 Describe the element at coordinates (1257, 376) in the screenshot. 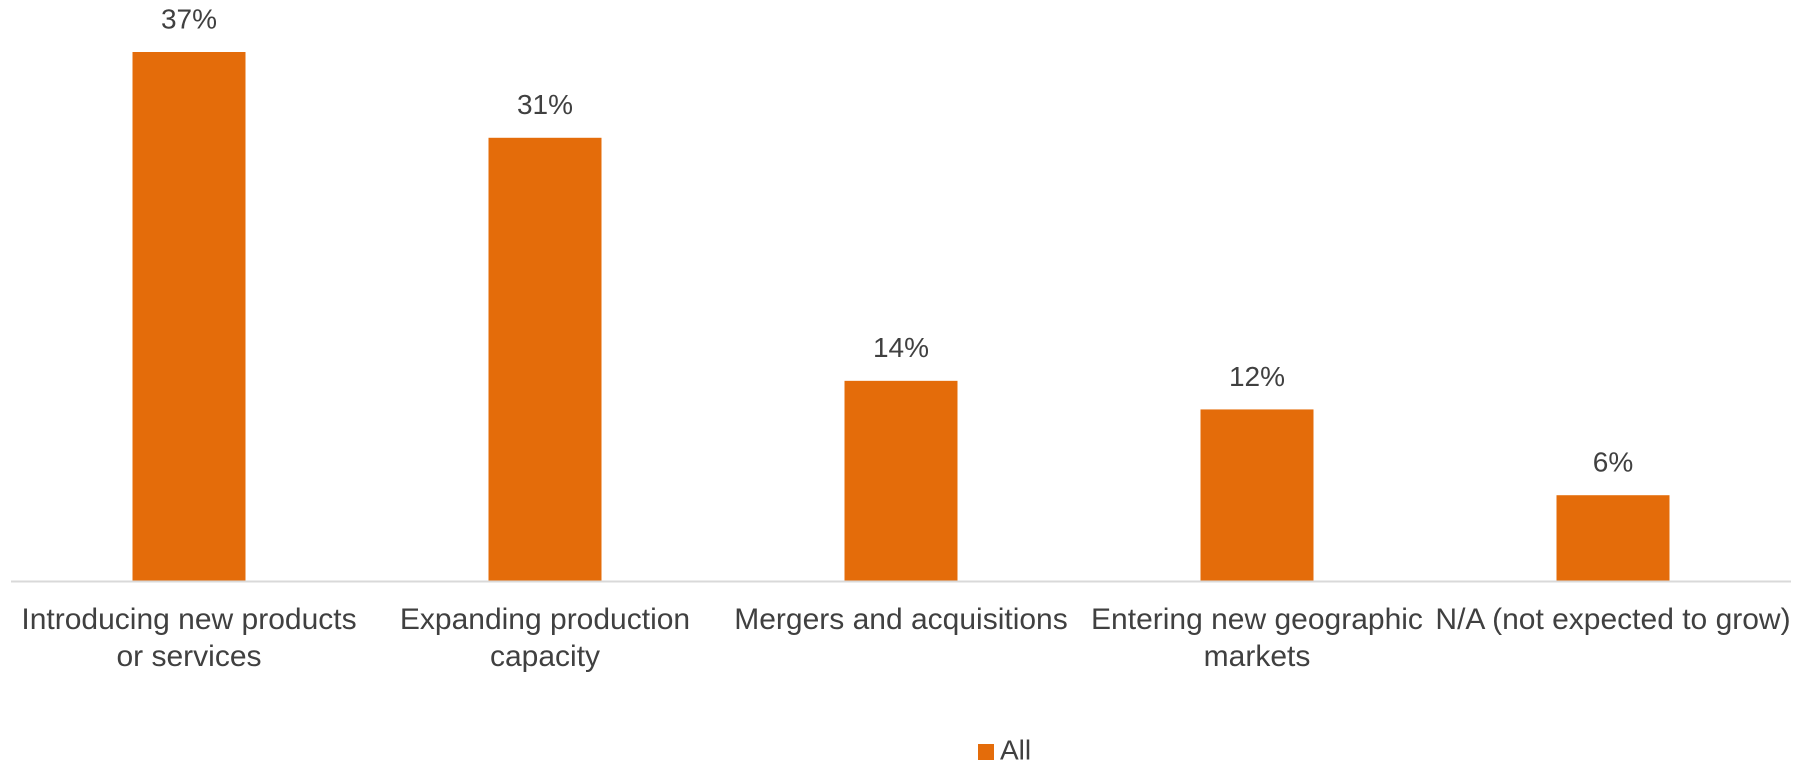

I see `data-label: 12%` at that location.